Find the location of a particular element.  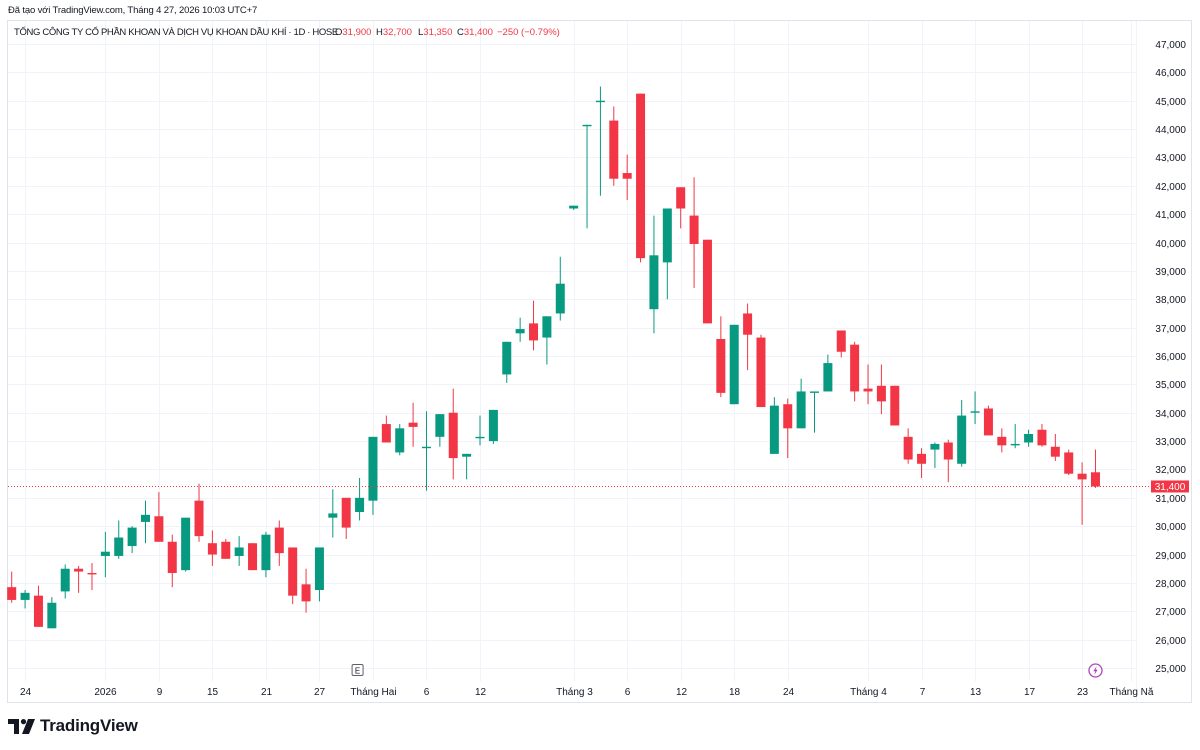

price-axis-label: 37,000 is located at coordinates (1170, 329).